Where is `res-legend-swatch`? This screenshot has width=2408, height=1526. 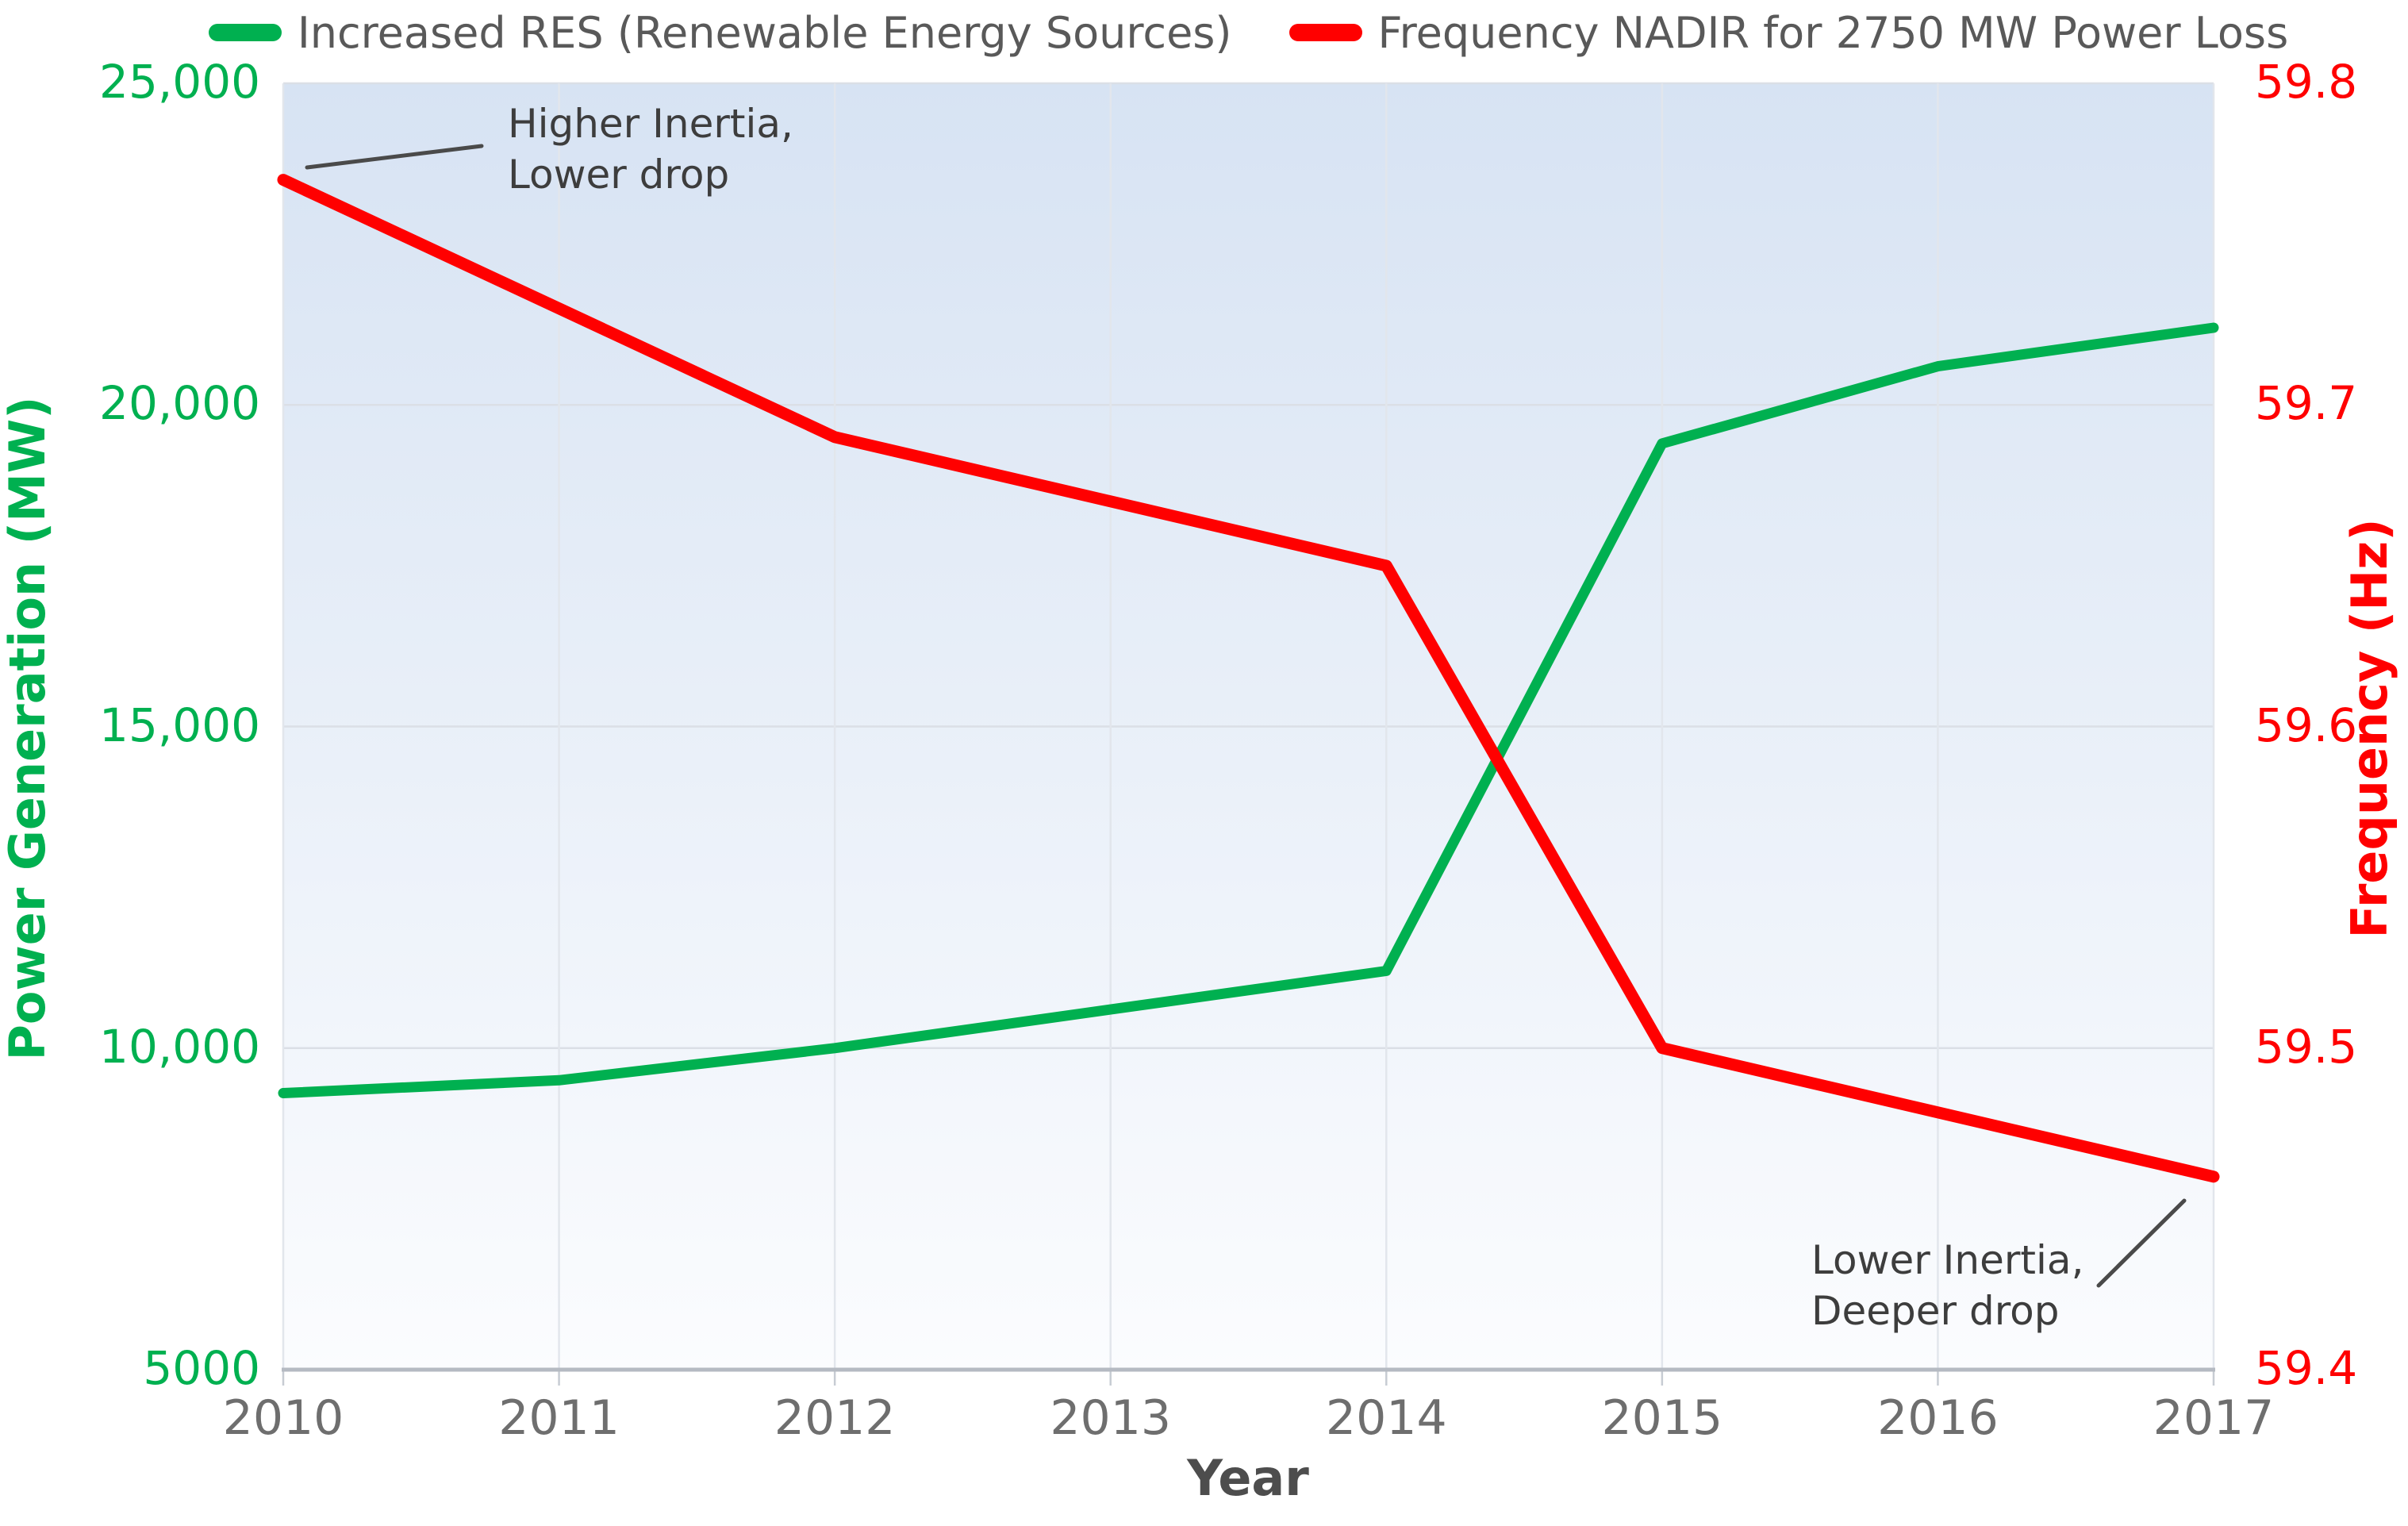 res-legend-swatch is located at coordinates (245, 32).